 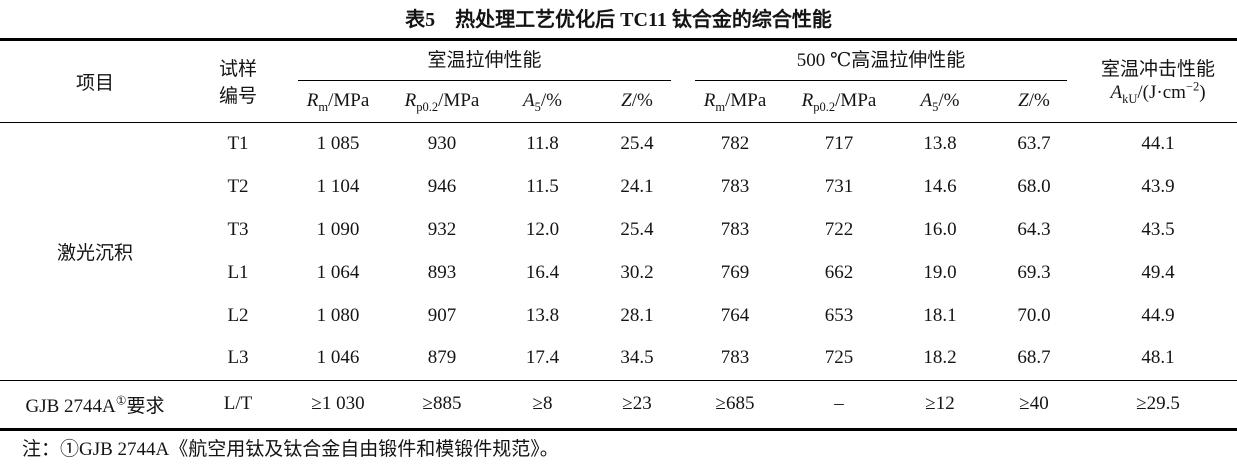 What do you see at coordinates (338, 404) in the screenshot?
I see `value-cell: ≥1 030` at bounding box center [338, 404].